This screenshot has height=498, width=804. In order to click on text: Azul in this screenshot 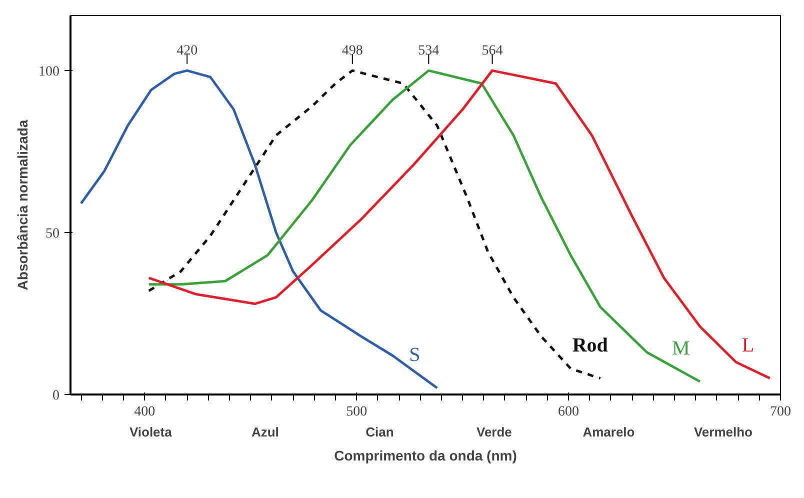, I will do `click(265, 432)`.